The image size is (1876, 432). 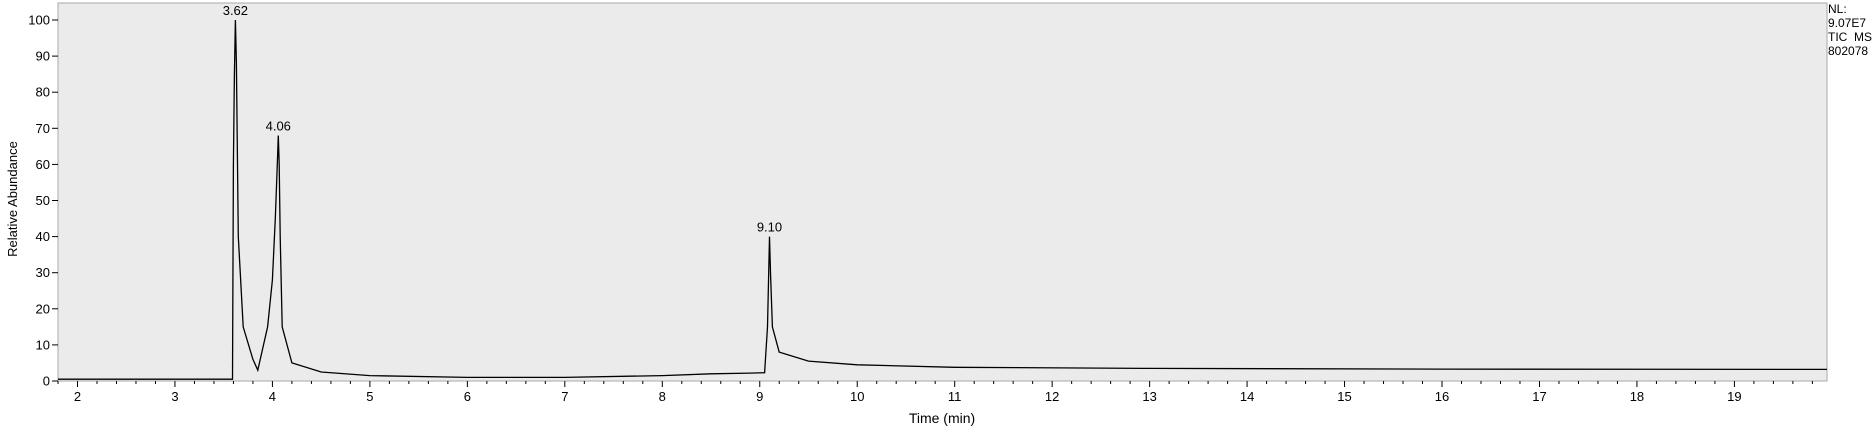 What do you see at coordinates (935, 392) in the screenshot?
I see `x-axis: 2 3 4 5 6 7 8 9 10 11 12 13 14 15 16 17 18 19` at bounding box center [935, 392].